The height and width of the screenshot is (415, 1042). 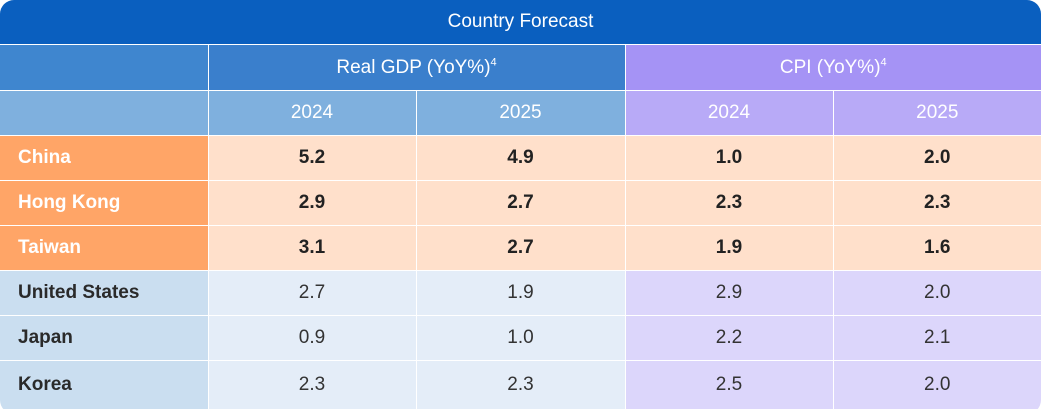 I want to click on cpi-2024-cell: 2.5, so click(x=729, y=384).